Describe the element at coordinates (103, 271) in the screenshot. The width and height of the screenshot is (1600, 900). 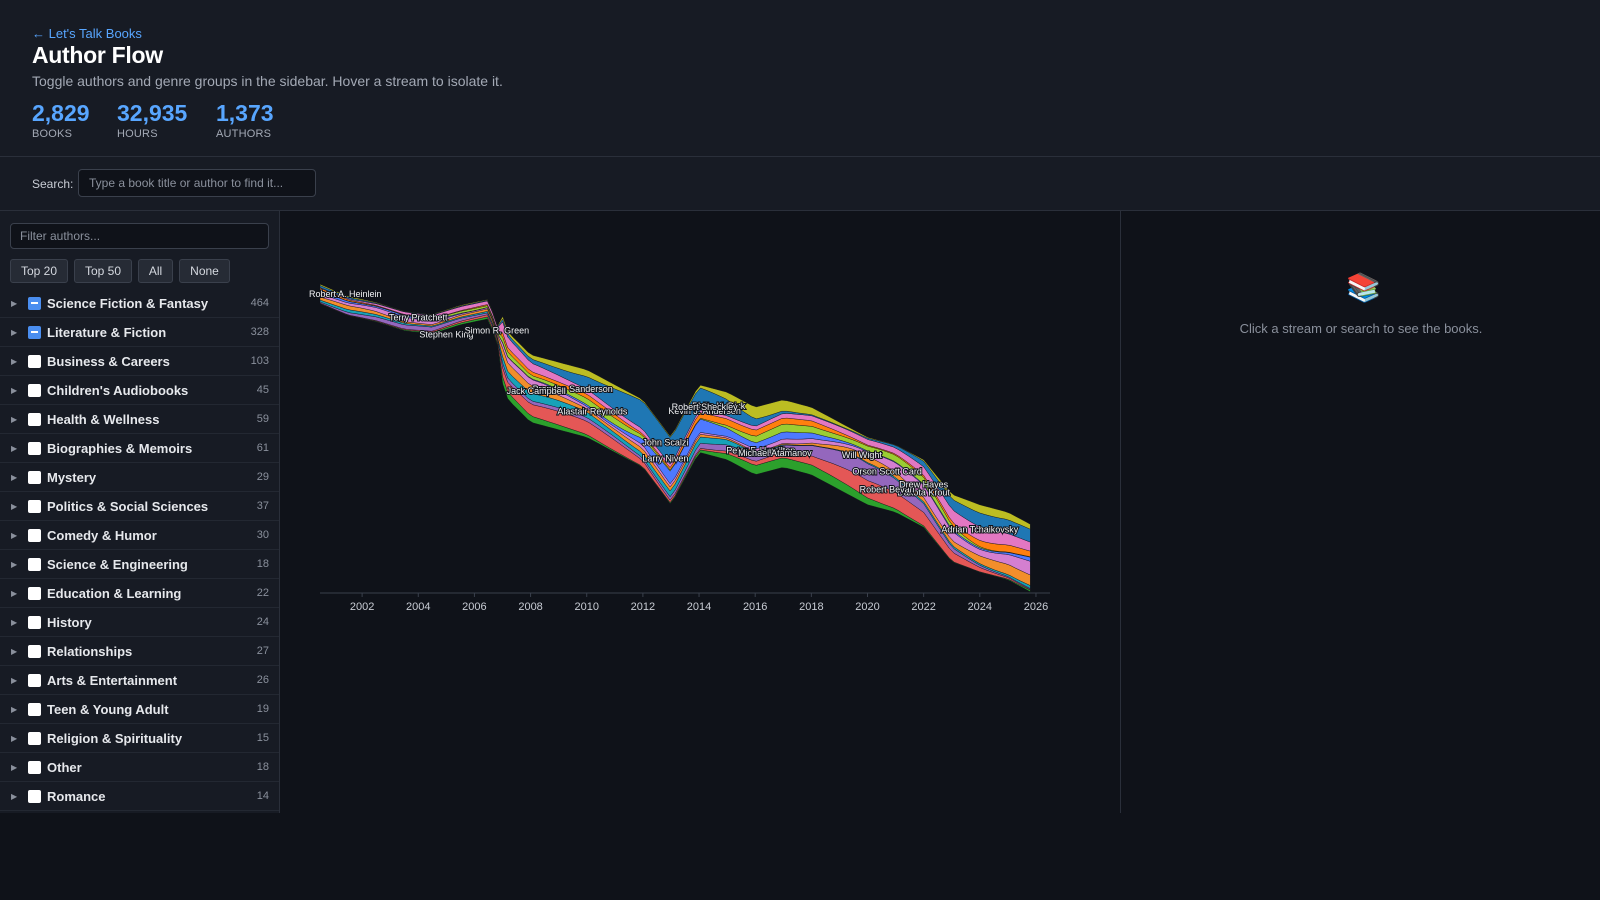
I see `top-50-button: Top 50` at that location.